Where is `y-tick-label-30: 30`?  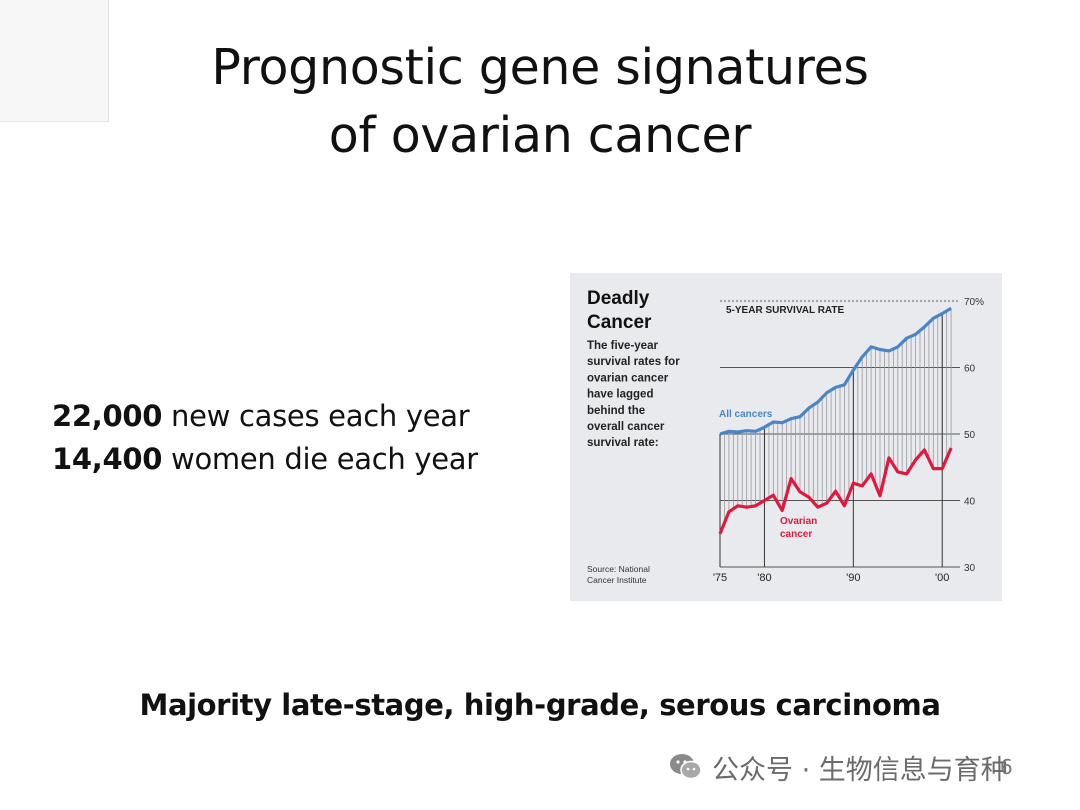
y-tick-label-30: 30 is located at coordinates (970, 568).